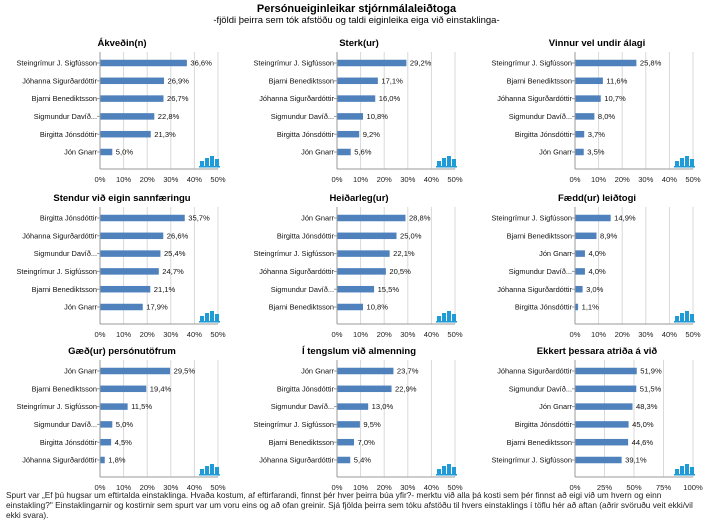  Describe the element at coordinates (161, 388) in the screenshot. I see `data-label: 19,4%` at that location.